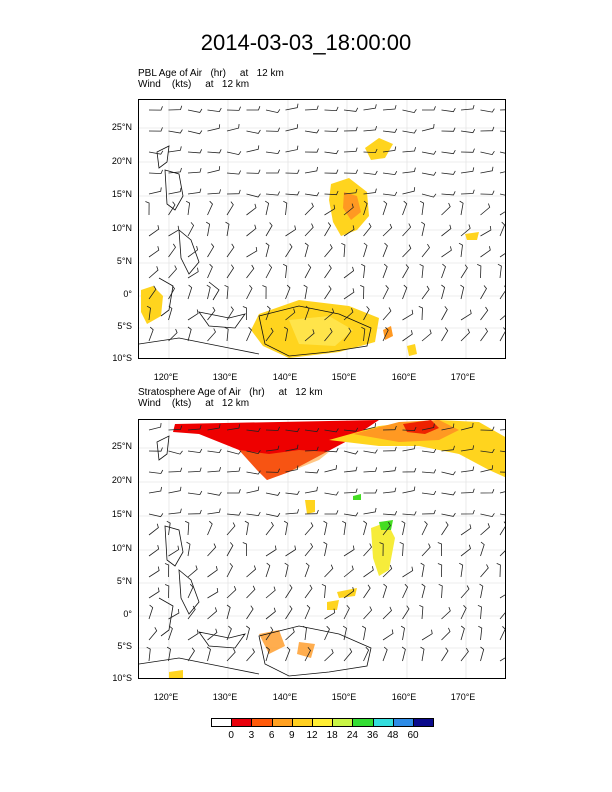 The image size is (612, 792). What do you see at coordinates (152, 305) in the screenshot?
I see `pbl-blob-west` at bounding box center [152, 305].